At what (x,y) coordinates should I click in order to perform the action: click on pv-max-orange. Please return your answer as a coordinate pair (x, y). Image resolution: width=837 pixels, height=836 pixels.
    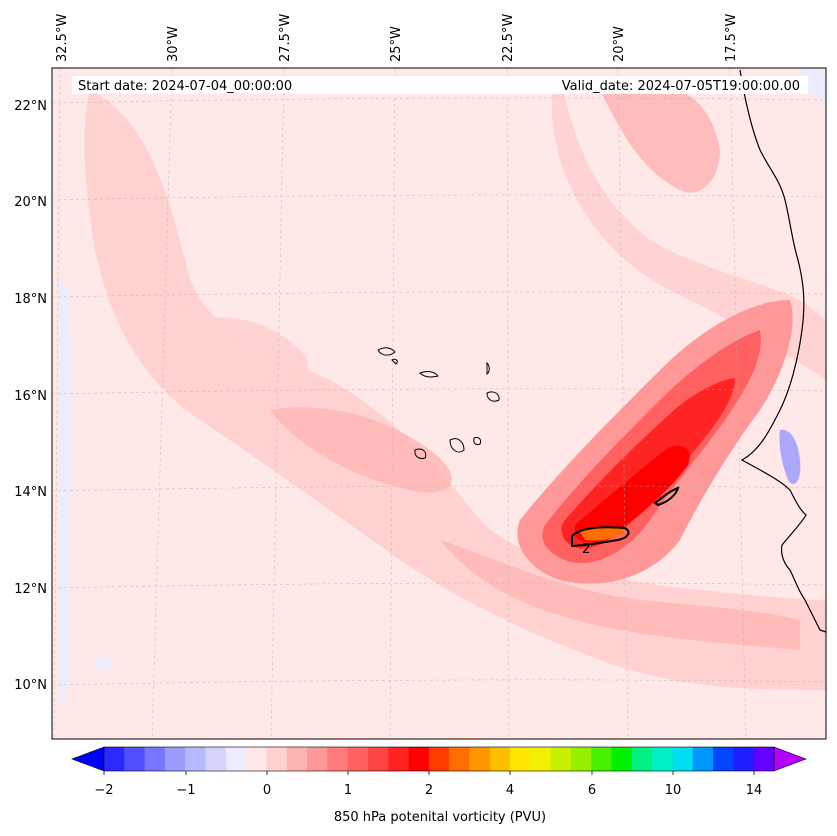
    Looking at the image, I should click on (602, 533).